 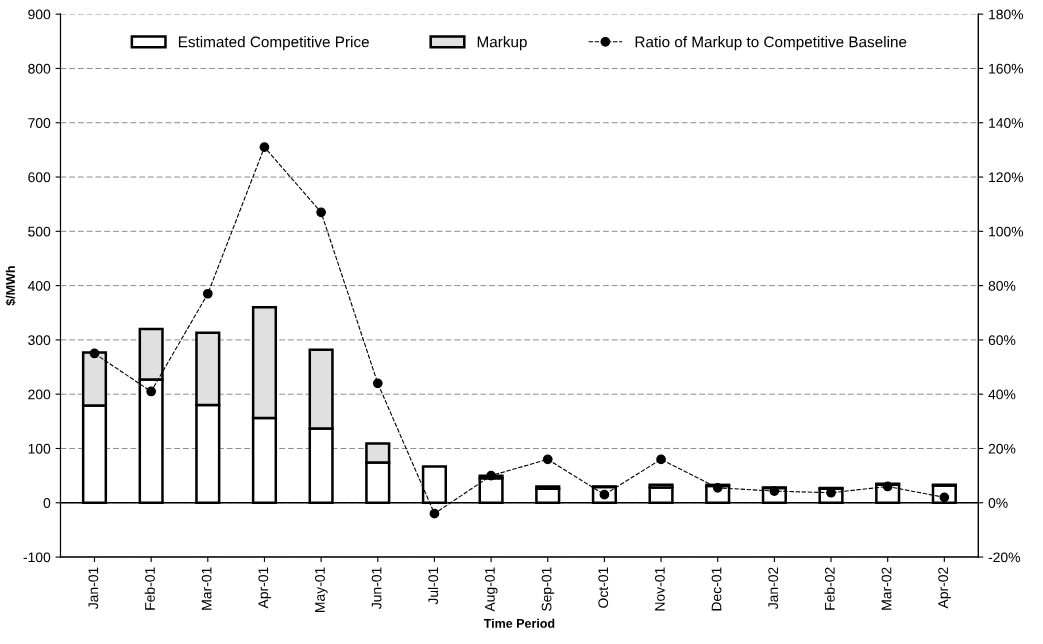 I want to click on y2-tick-label: 60%, so click(x=1002, y=340).